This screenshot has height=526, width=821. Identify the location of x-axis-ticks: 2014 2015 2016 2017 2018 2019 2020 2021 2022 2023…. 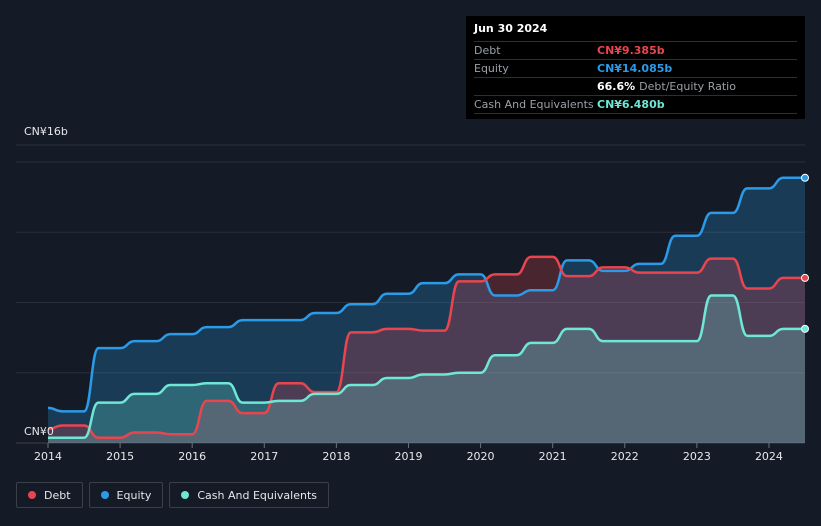
(408, 453).